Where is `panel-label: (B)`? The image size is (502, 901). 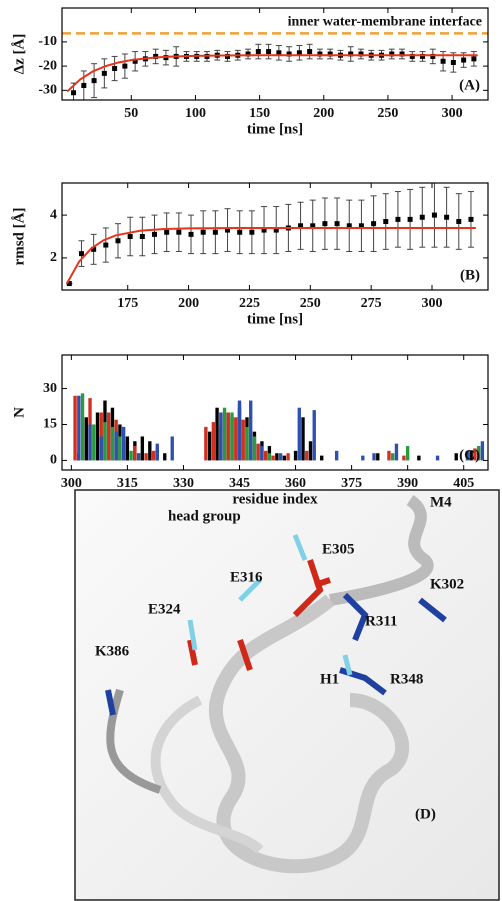
panel-label: (B) is located at coordinates (470, 275).